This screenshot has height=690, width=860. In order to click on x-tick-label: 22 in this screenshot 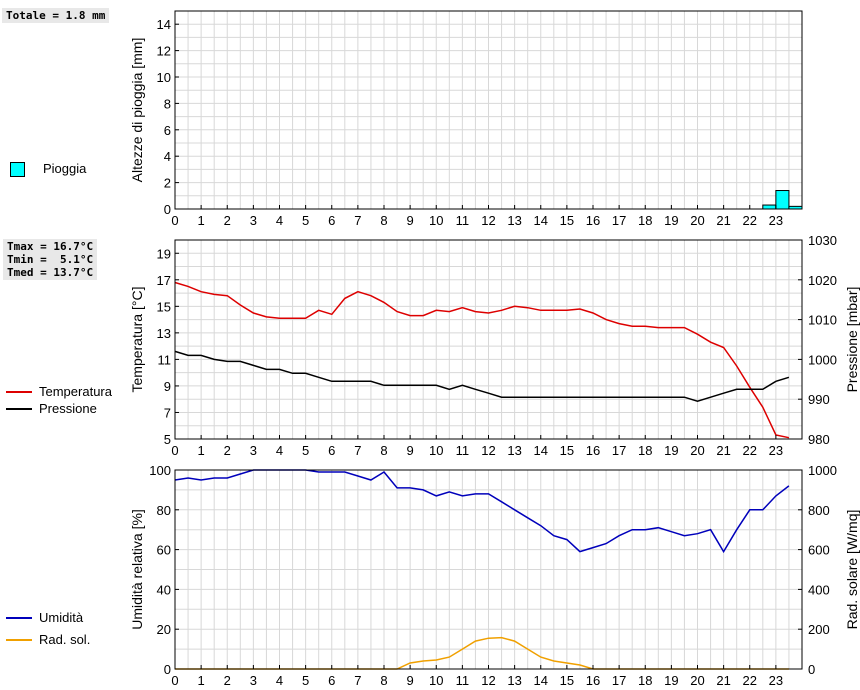, I will do `click(750, 450)`.